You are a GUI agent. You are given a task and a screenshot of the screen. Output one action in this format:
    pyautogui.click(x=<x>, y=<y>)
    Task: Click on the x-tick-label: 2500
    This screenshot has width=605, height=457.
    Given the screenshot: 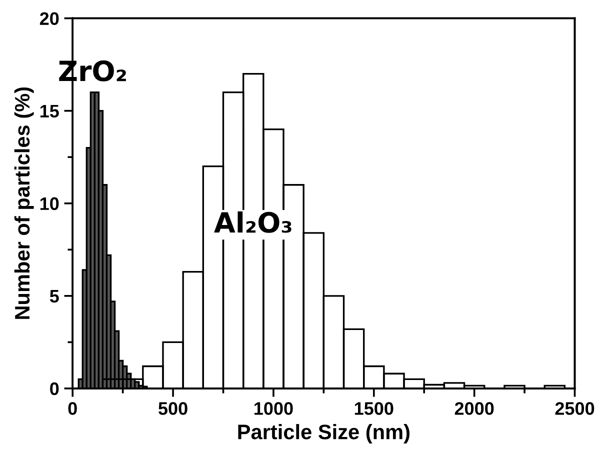 What is the action you would take?
    pyautogui.click(x=574, y=408)
    